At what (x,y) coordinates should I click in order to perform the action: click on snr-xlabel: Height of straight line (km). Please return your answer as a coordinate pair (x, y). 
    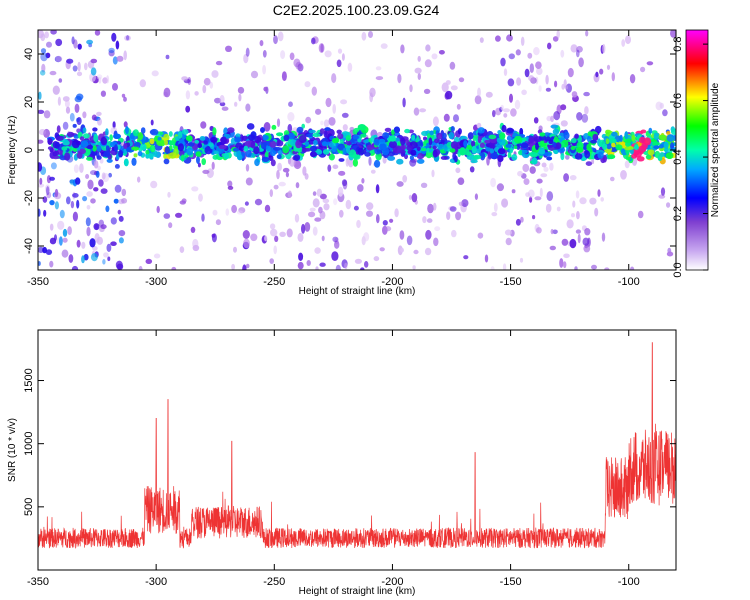
    Looking at the image, I should click on (357, 591).